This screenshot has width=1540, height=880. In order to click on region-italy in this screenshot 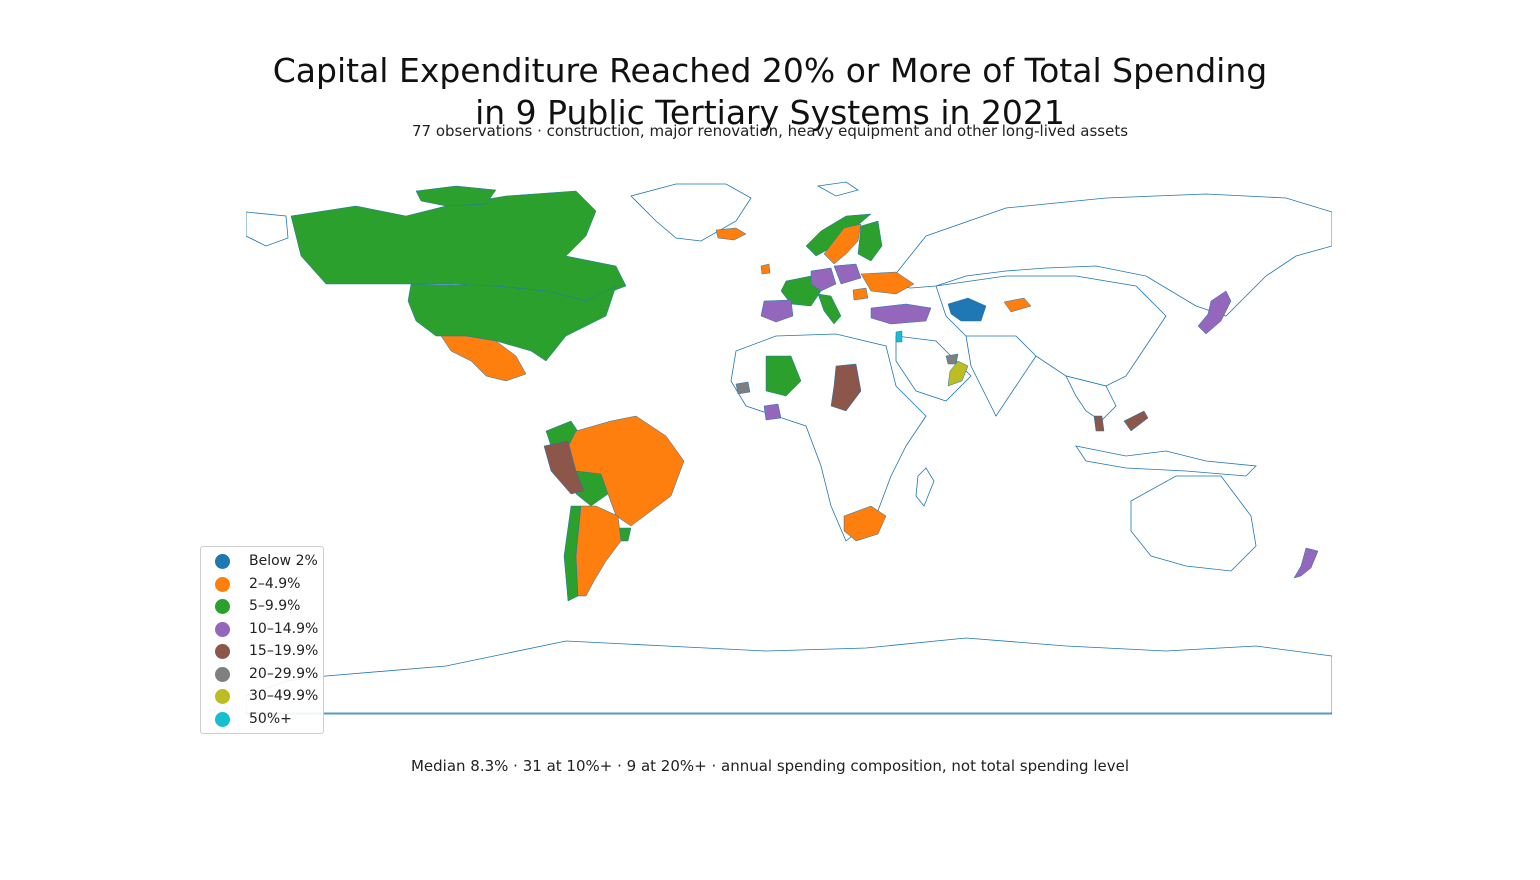, I will do `click(829, 309)`.